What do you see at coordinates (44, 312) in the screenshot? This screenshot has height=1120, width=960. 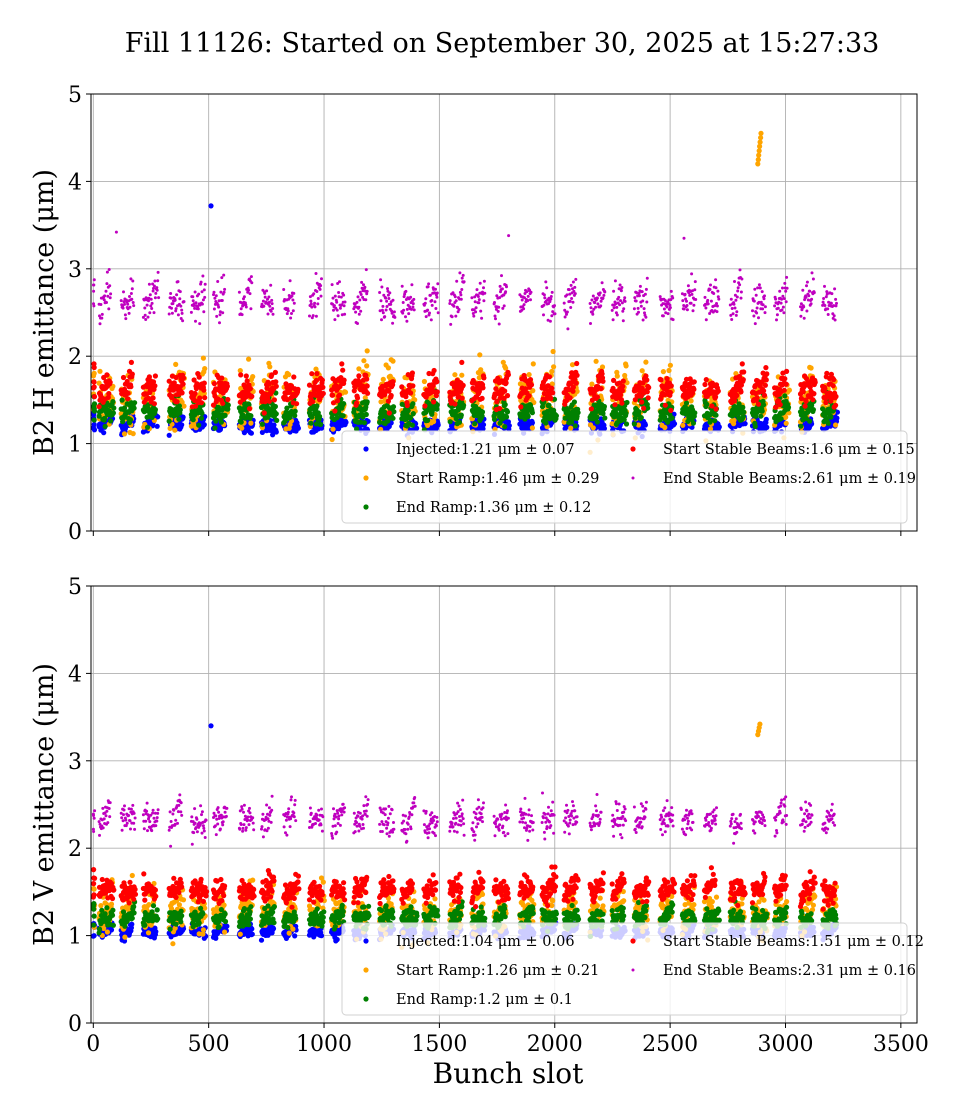 I see `y-axis-label: B2 H emittance (μm)` at bounding box center [44, 312].